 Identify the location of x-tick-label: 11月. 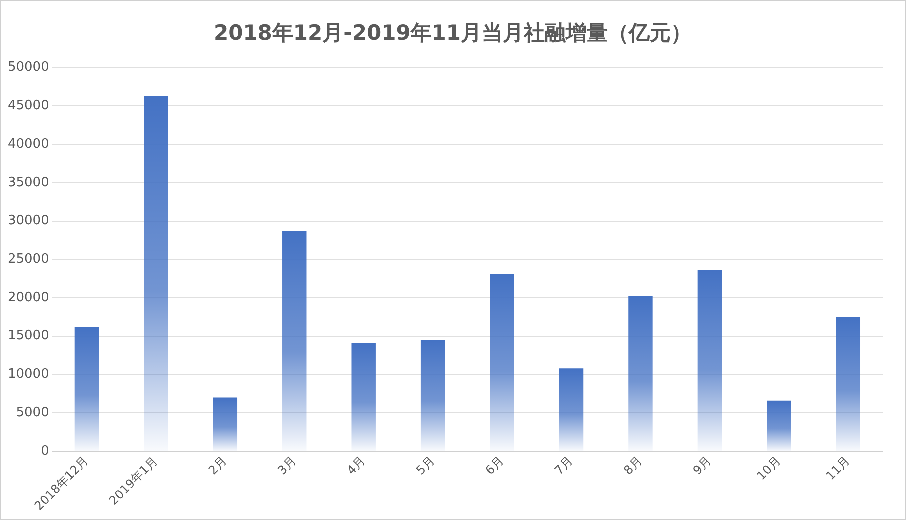
(838, 469).